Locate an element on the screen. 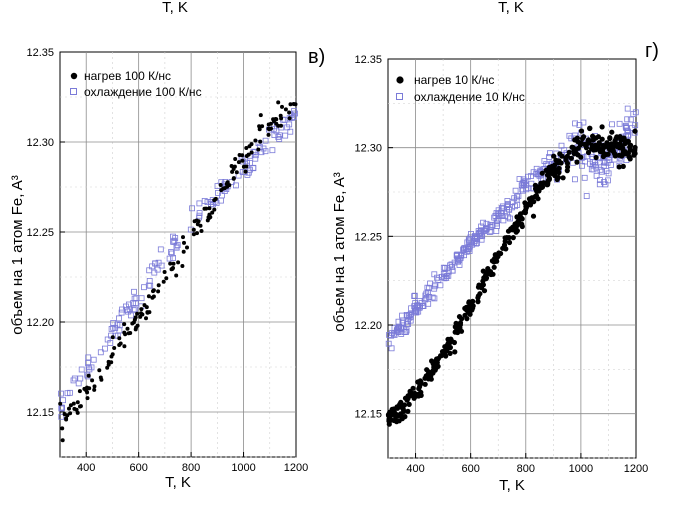 The width and height of the screenshot is (674, 507). y-tick-label: 12.35 is located at coordinates (368, 60).